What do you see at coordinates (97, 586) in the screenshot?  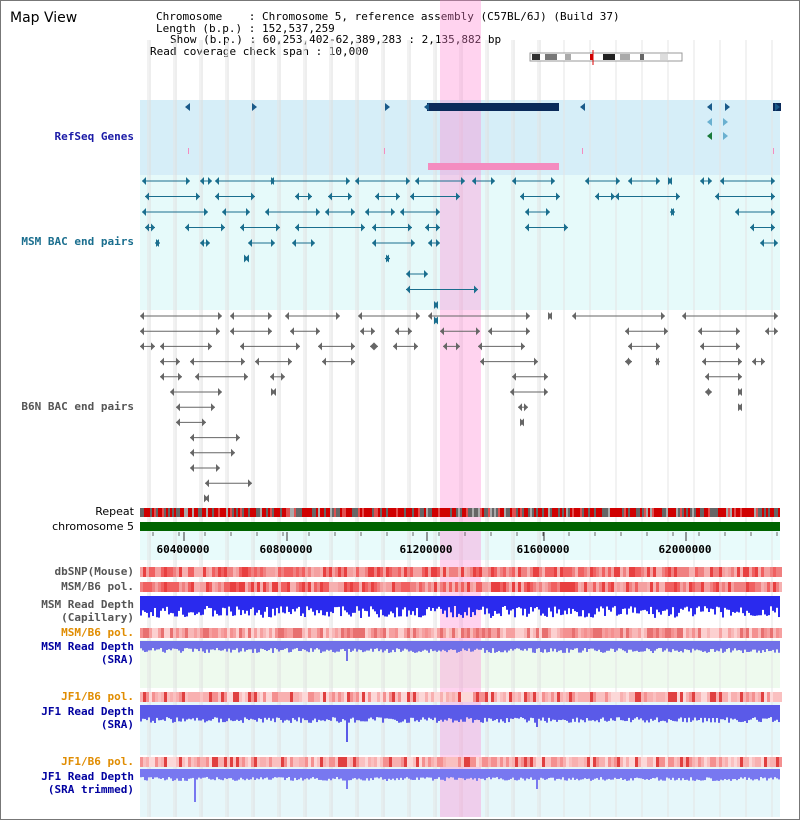 I see `track-label-msm-pol-1: MSM/B6 pol.` at bounding box center [97, 586].